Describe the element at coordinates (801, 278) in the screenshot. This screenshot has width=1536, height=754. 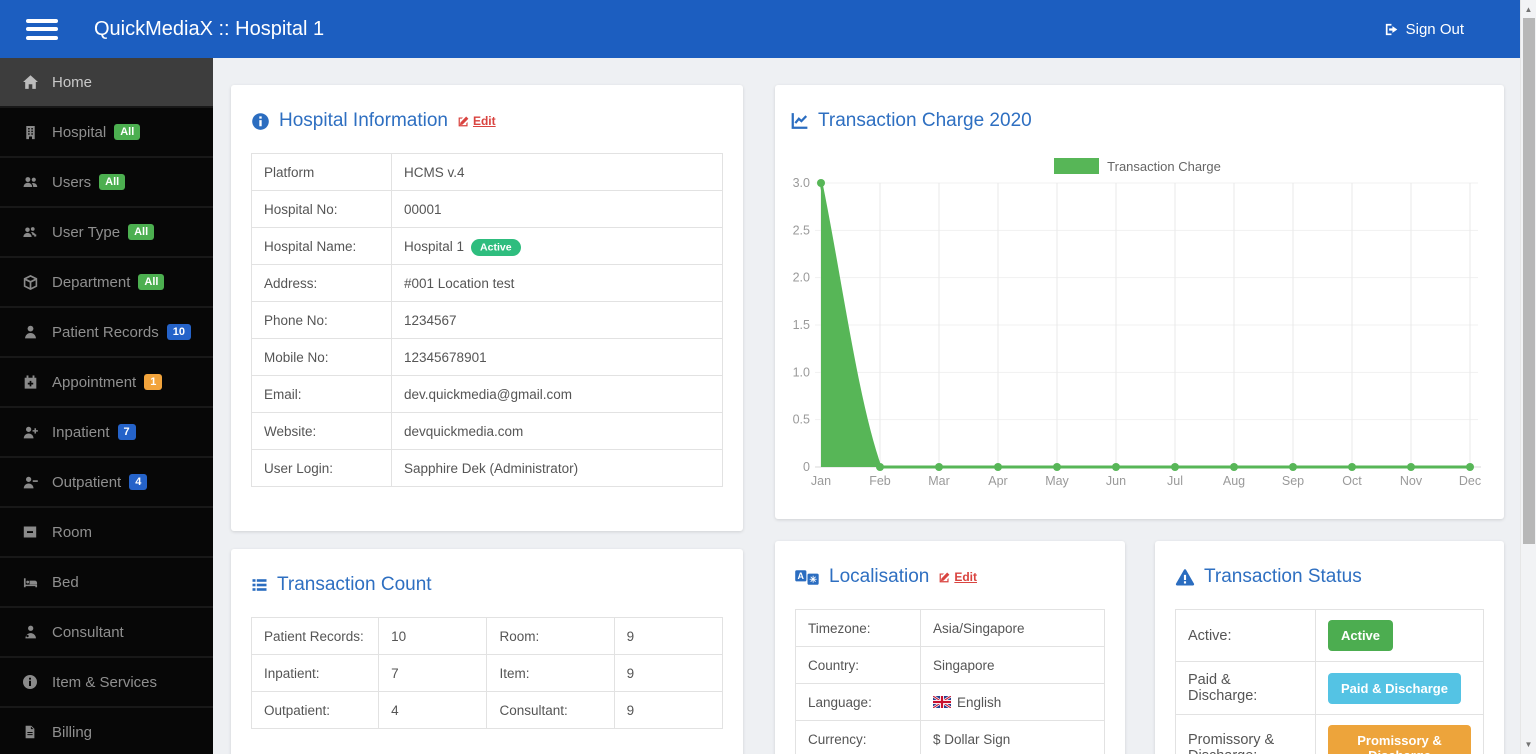
I see `svg-text: 2.0` at that location.